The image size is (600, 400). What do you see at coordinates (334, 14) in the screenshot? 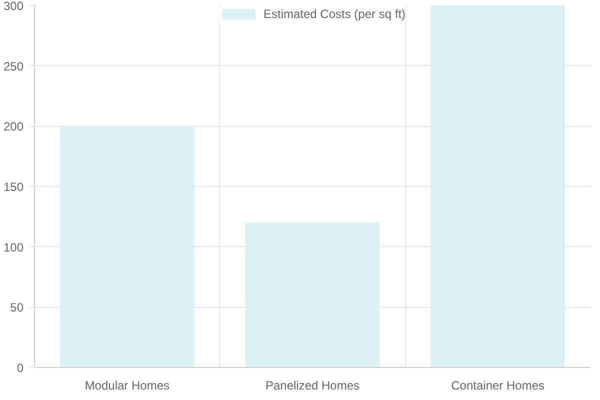
I see `legend-label: Estimated Costs (per sq ft)` at bounding box center [334, 14].